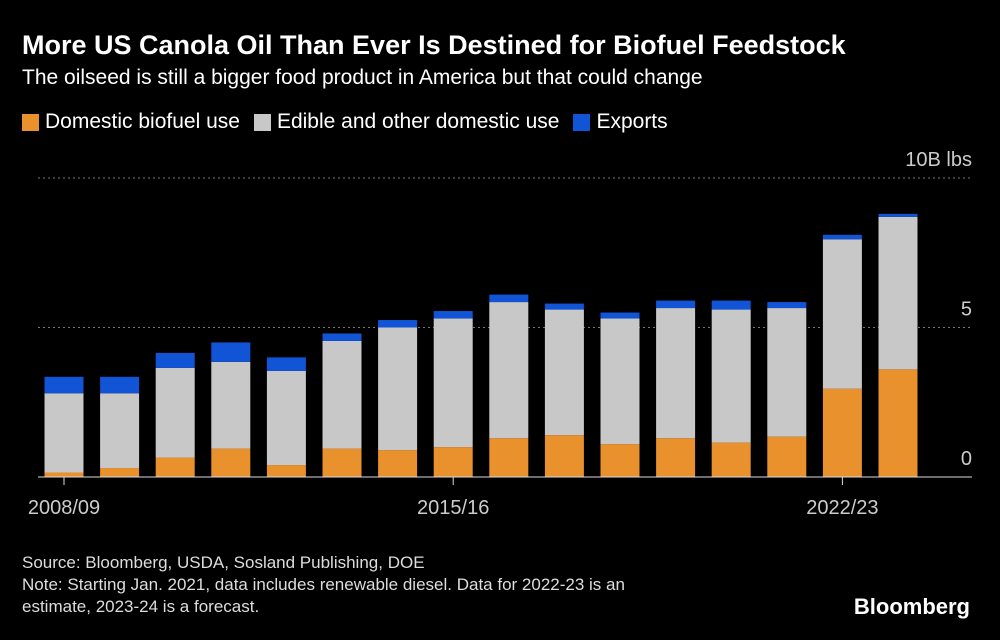 This screenshot has height=640, width=1000. I want to click on y-tick-label: 0, so click(966, 459).